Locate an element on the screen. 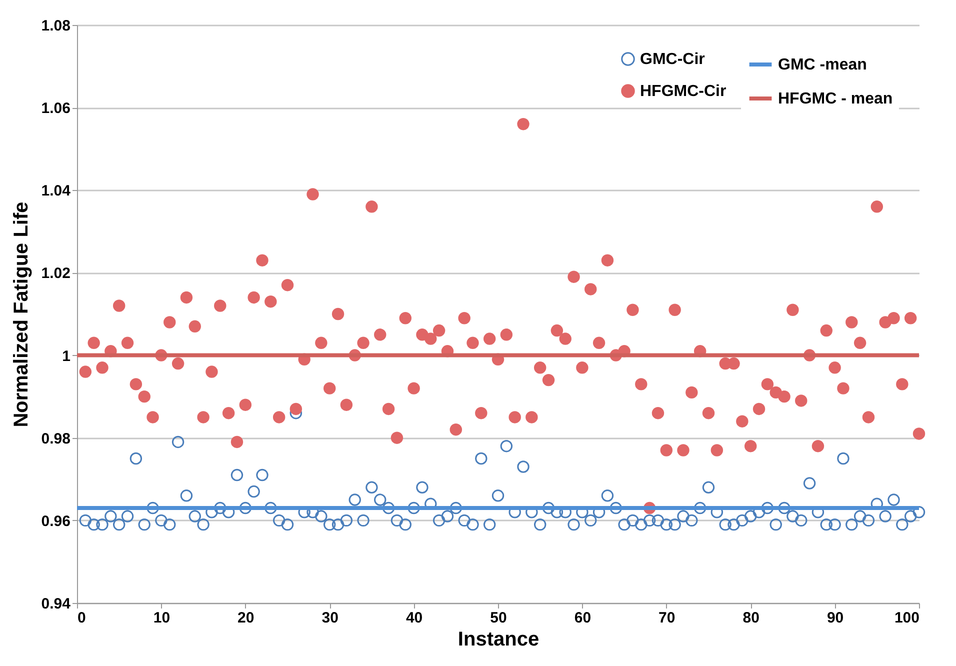  y-tick-label: 0.98 is located at coordinates (55, 439).